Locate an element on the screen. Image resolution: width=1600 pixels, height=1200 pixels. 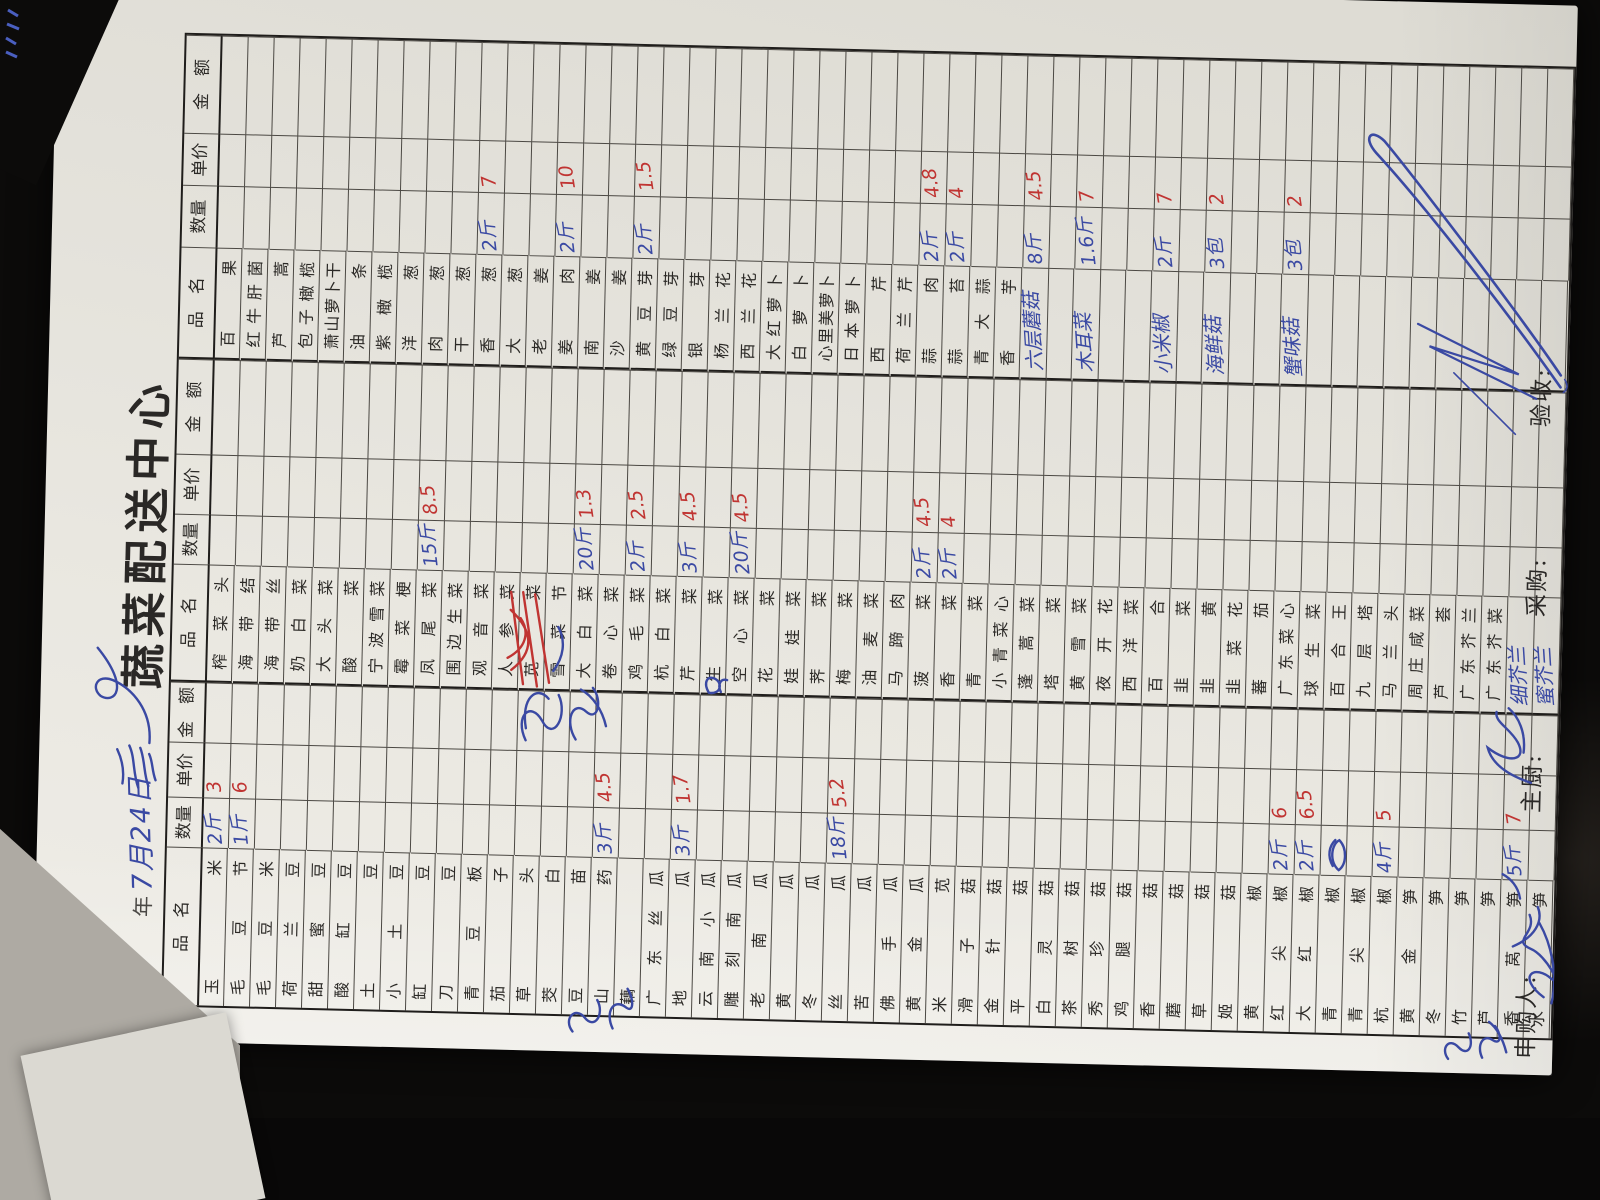
printed-item-name: 杨兰花 is located at coordinates (722, 316).